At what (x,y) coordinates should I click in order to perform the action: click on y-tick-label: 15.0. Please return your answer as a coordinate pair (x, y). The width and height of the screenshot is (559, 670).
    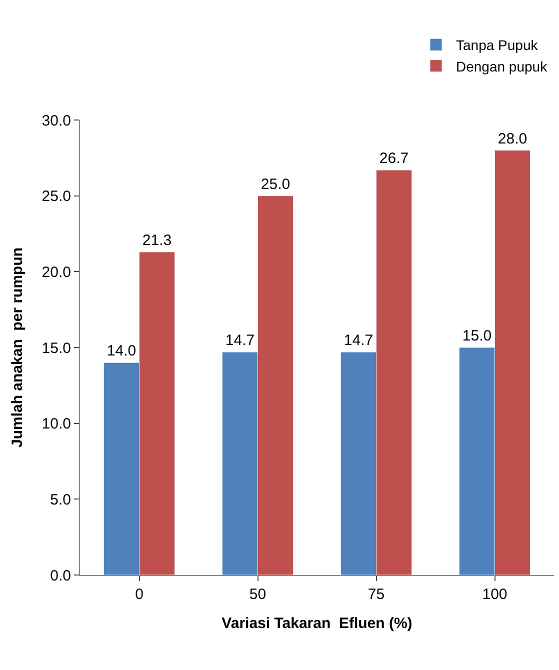
    Looking at the image, I should click on (56, 348).